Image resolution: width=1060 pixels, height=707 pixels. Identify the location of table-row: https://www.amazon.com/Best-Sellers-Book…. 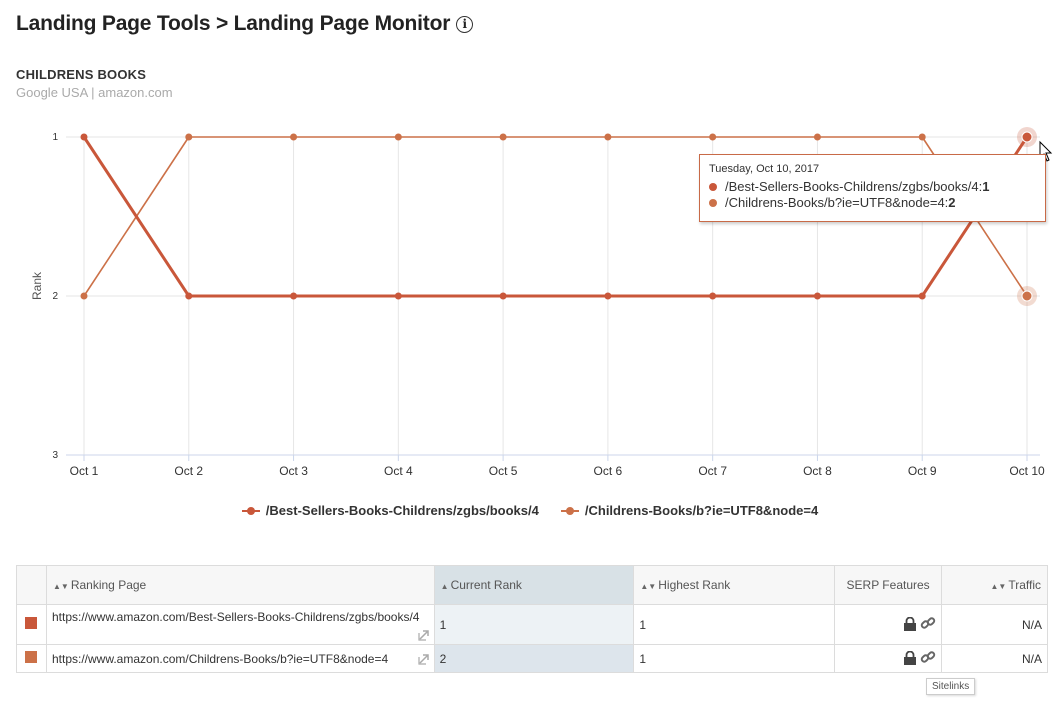
(532, 624).